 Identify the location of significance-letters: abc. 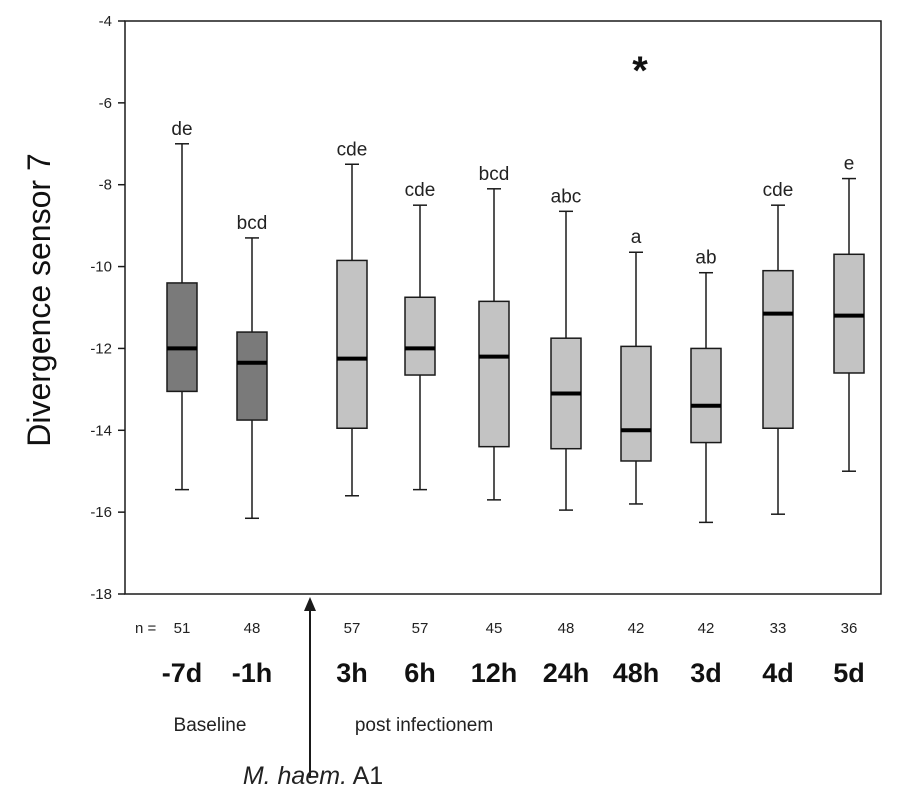
(566, 196).